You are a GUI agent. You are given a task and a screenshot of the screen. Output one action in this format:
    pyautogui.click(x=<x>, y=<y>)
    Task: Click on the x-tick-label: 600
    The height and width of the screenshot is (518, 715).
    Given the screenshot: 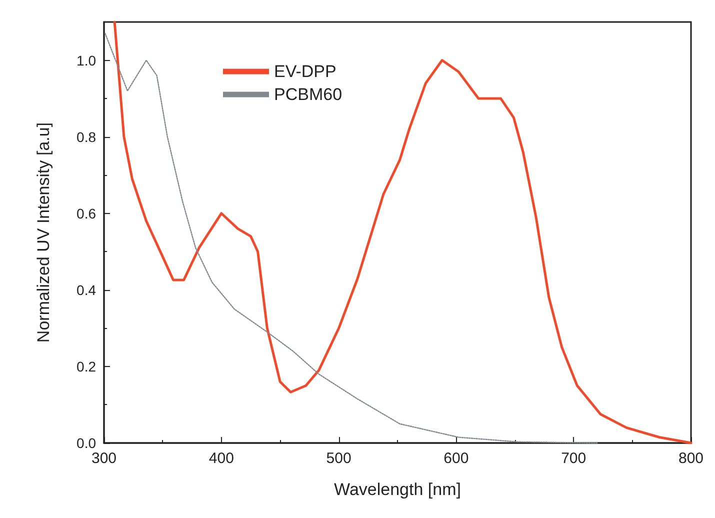 What is the action you would take?
    pyautogui.click(x=456, y=458)
    